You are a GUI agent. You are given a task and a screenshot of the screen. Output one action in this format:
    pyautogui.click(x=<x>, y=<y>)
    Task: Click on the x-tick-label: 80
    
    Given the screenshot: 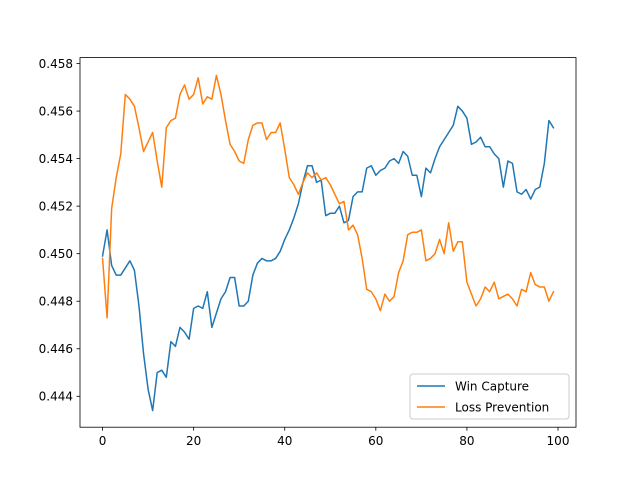 What is the action you would take?
    pyautogui.click(x=466, y=441)
    